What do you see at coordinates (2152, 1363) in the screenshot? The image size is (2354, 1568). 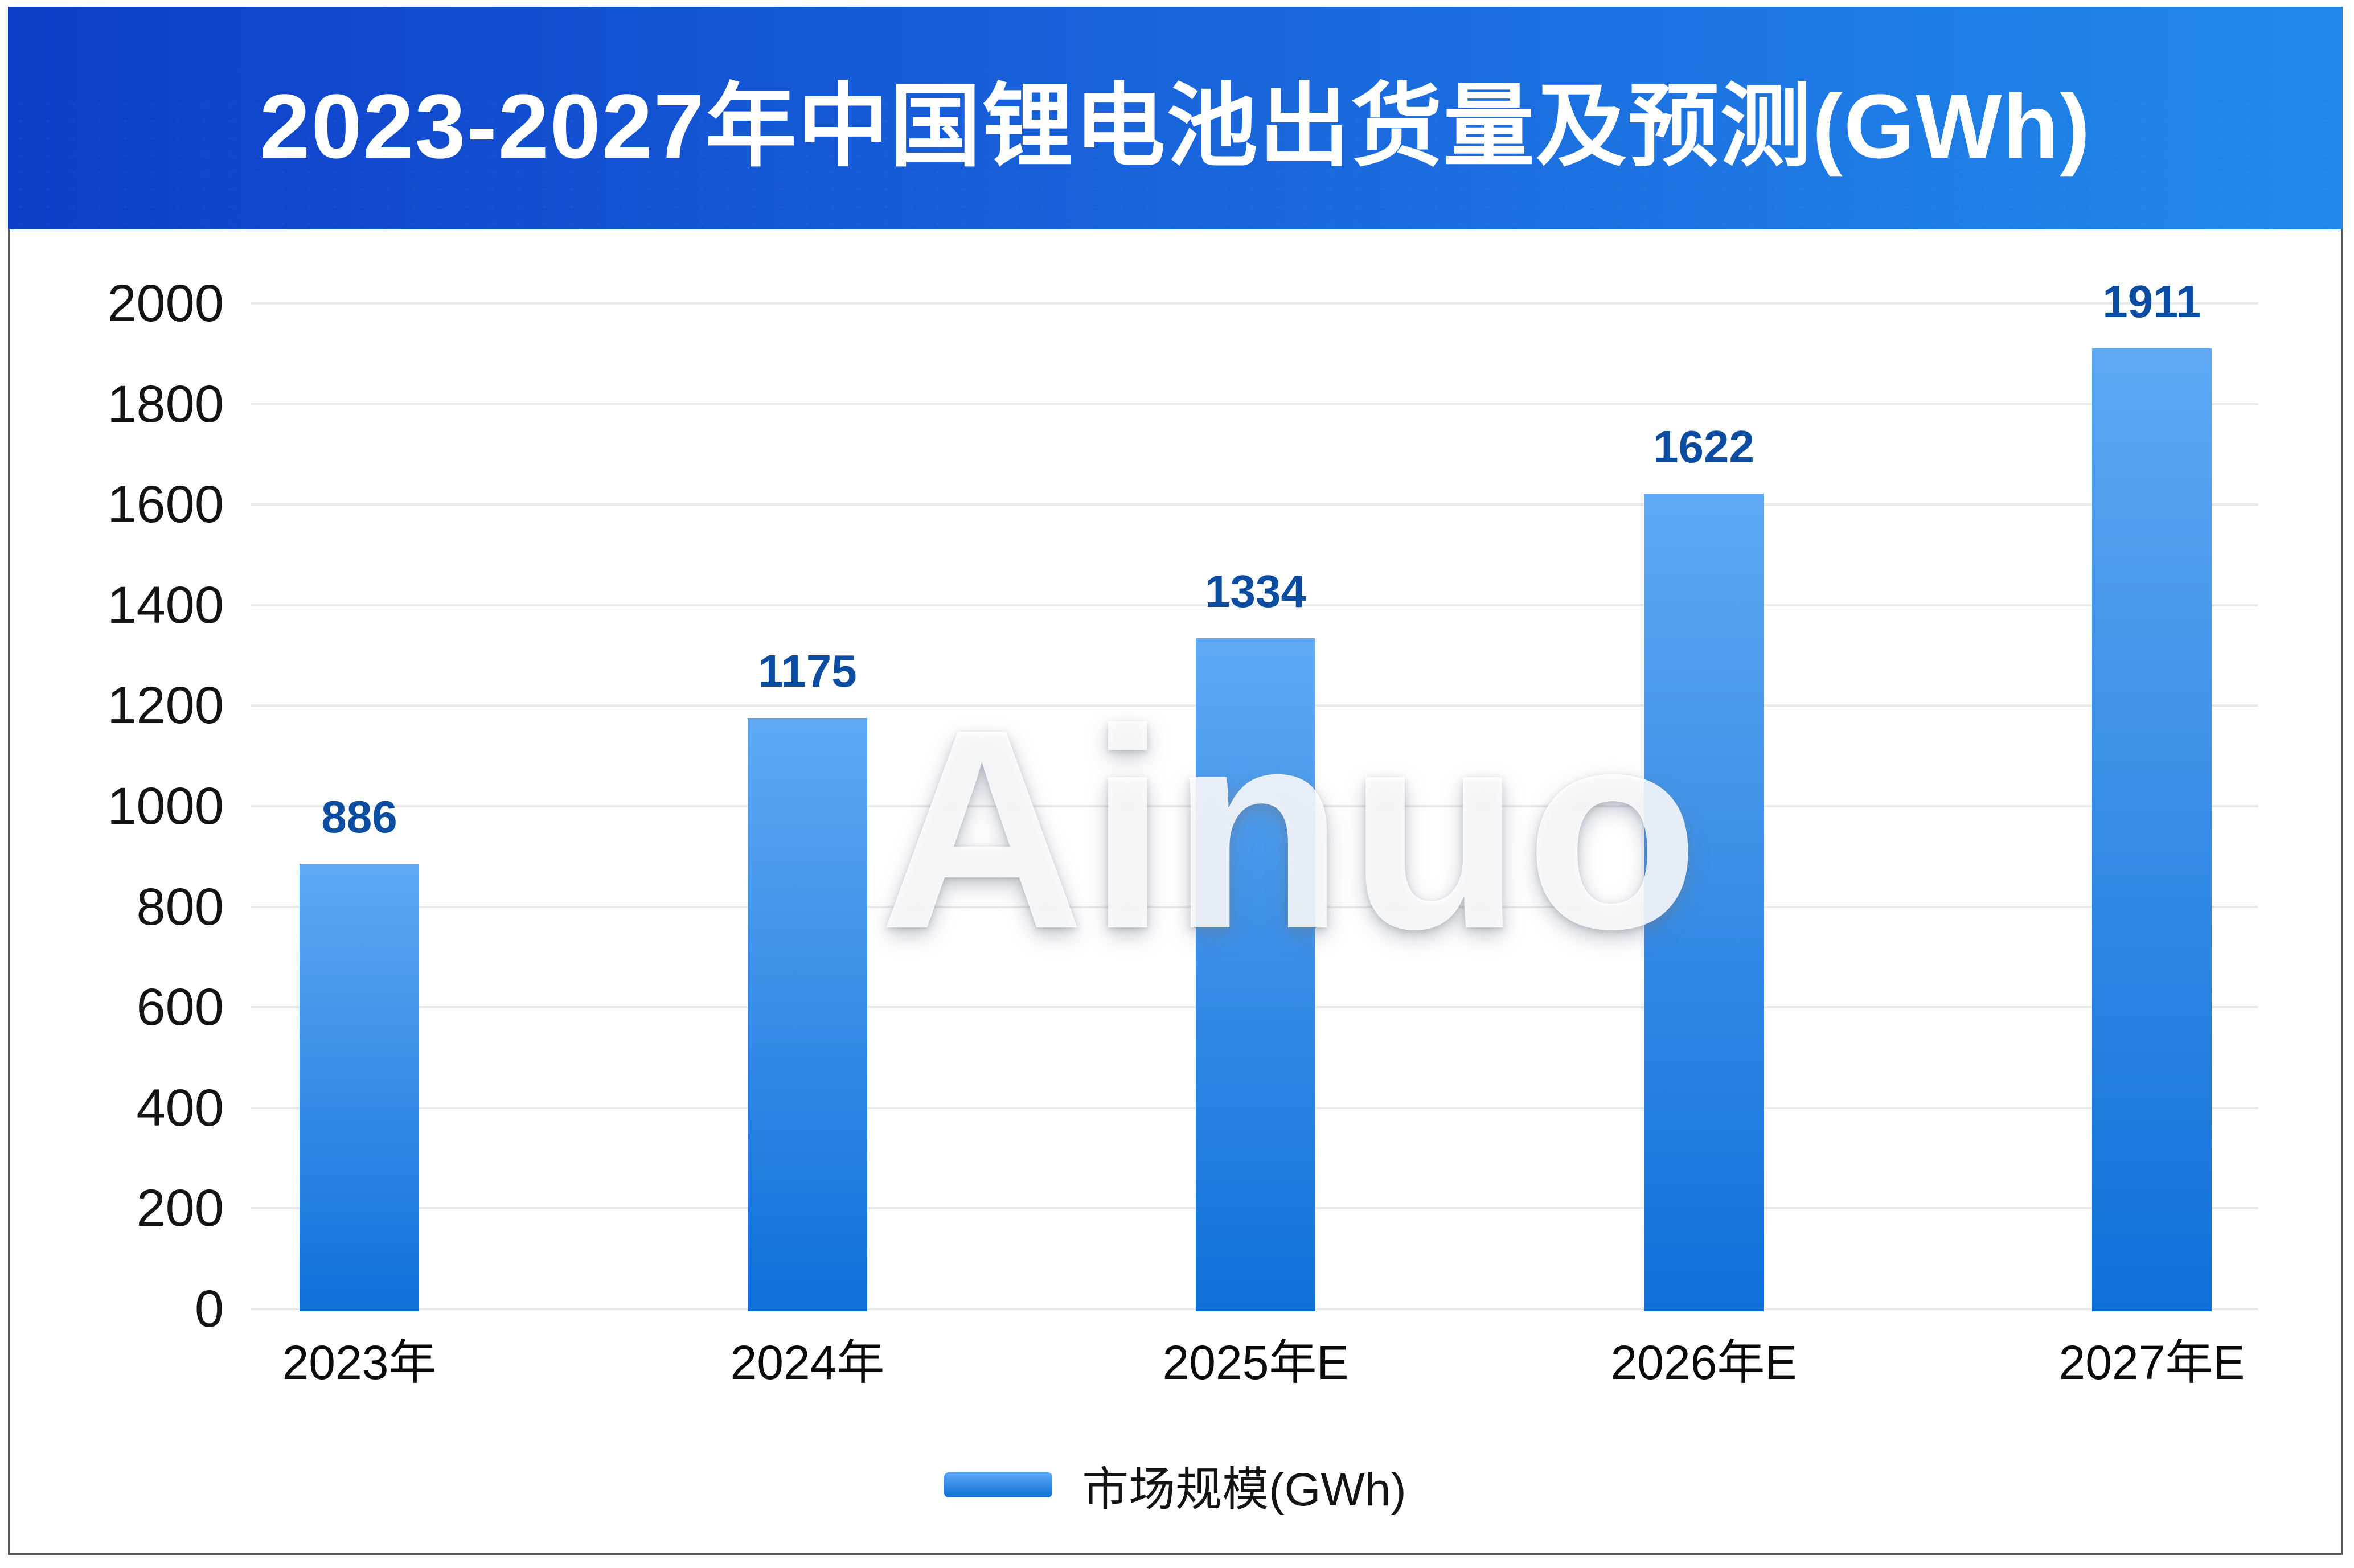 I see `x-tick-label: 2027年E` at bounding box center [2152, 1363].